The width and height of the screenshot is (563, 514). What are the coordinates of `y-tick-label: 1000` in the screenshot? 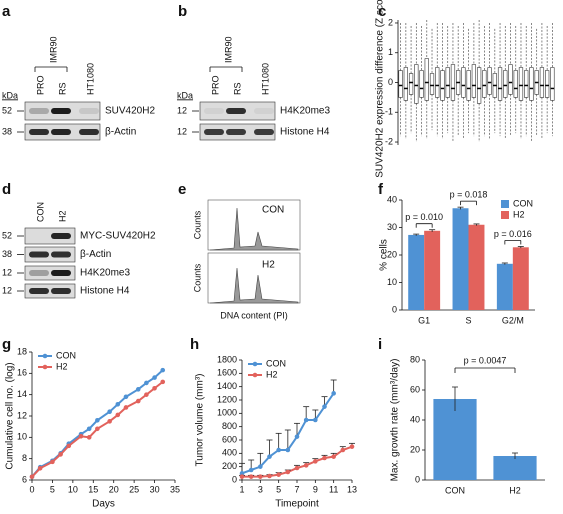 It's located at (227, 413).